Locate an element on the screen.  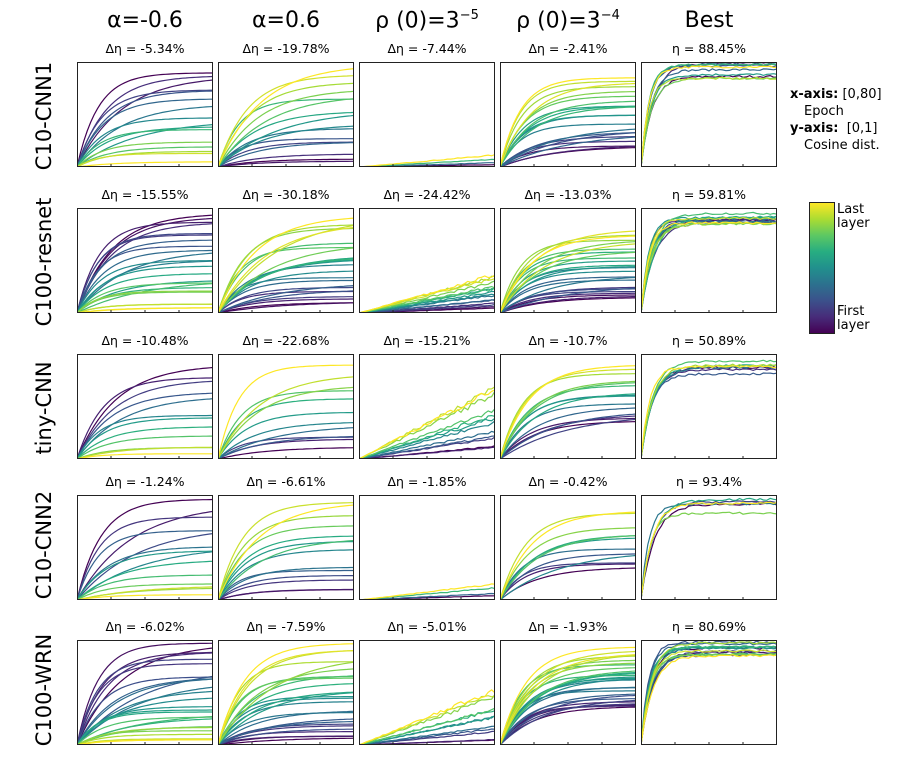
column-title-rho-5: ρ (0)=3−5 is located at coordinates (427, 21).